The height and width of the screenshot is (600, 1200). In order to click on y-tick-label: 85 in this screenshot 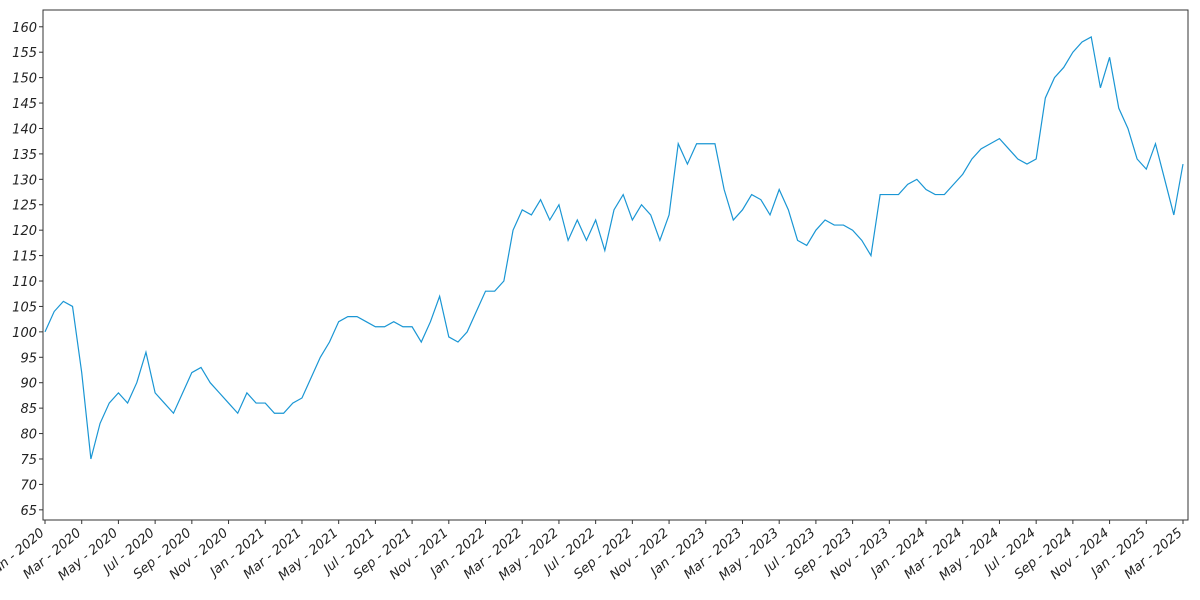, I will do `click(28, 409)`.